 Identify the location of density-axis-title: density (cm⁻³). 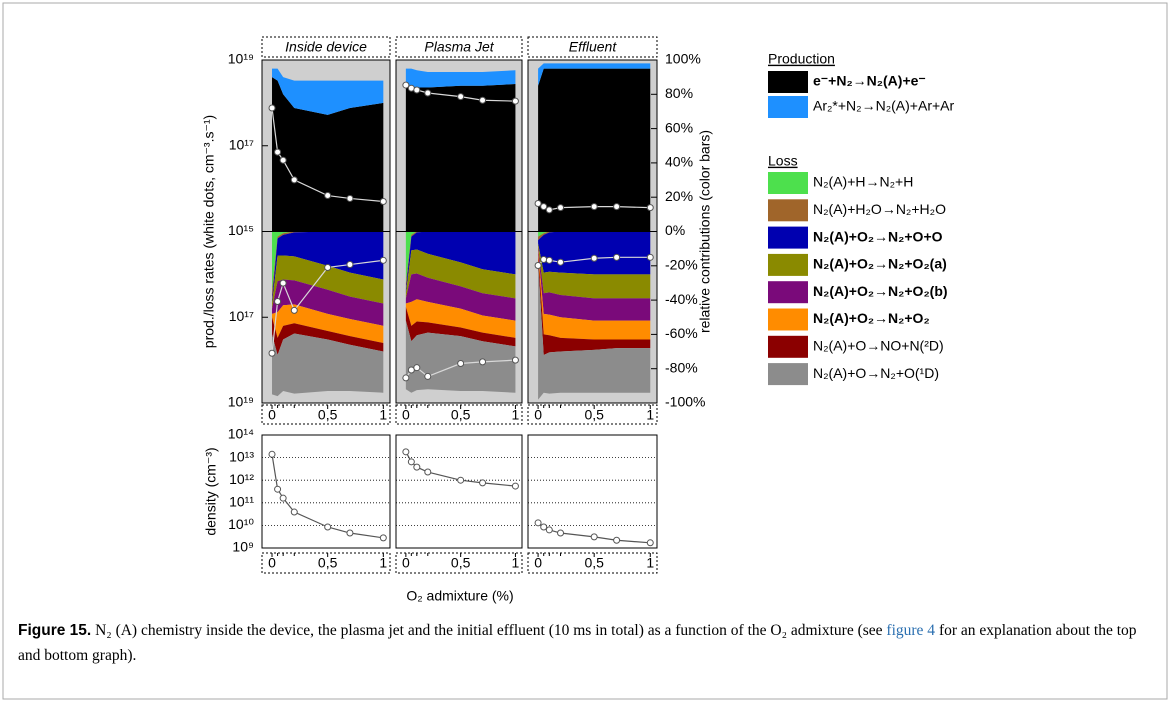
(211, 491).